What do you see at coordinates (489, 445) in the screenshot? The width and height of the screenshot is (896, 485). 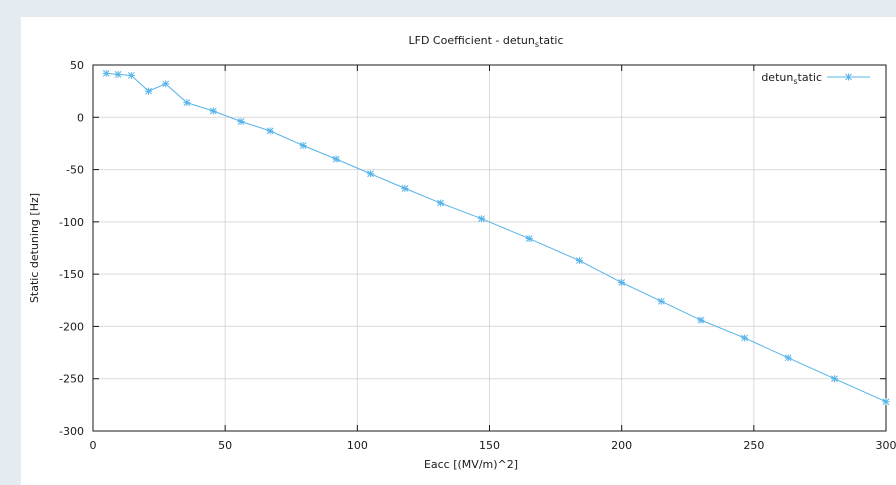 I see `x-tick-label: 150` at bounding box center [489, 445].